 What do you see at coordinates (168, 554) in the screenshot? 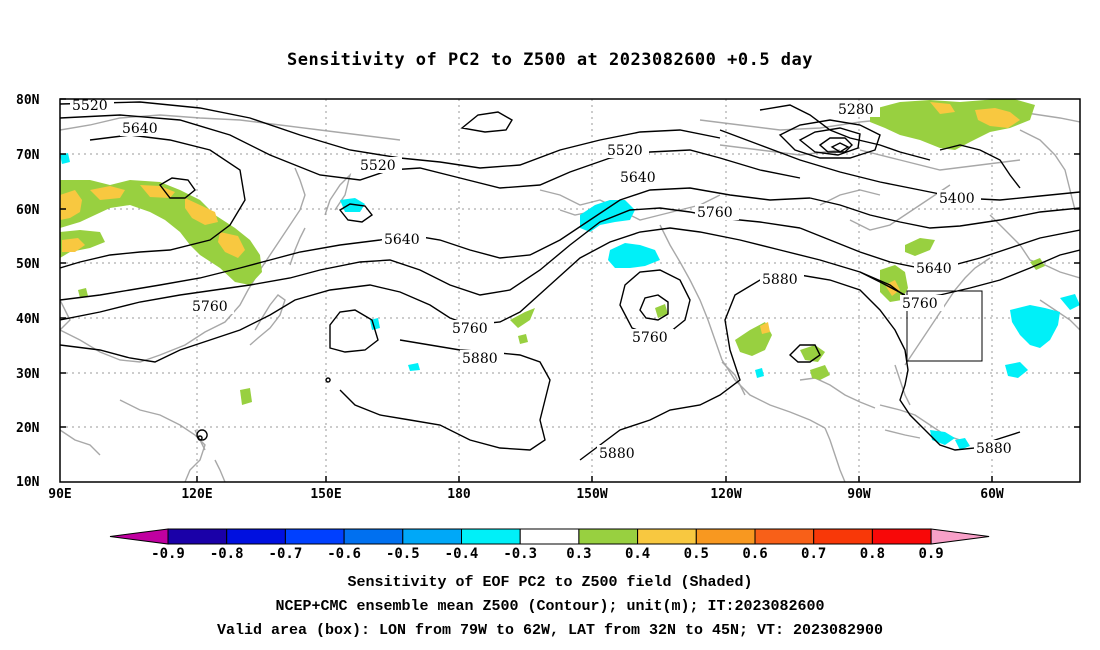
I see `colorbar-label: -0.9` at bounding box center [168, 554].